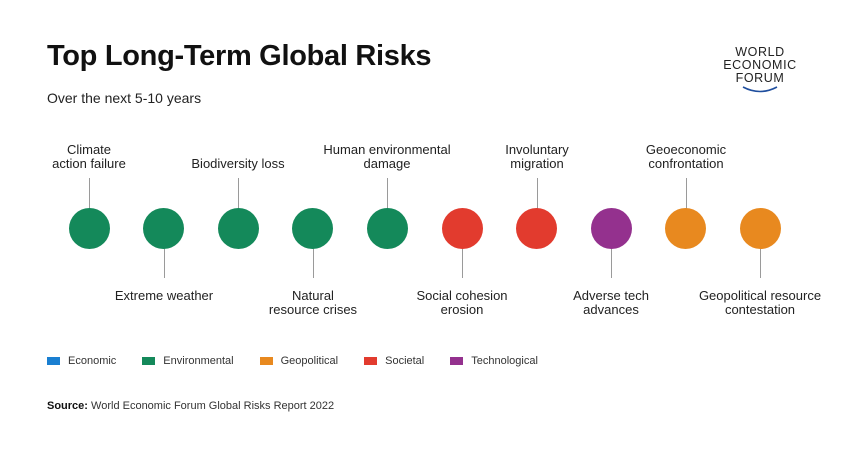  I want to click on legend-item-environmental: Environmental, so click(188, 361).